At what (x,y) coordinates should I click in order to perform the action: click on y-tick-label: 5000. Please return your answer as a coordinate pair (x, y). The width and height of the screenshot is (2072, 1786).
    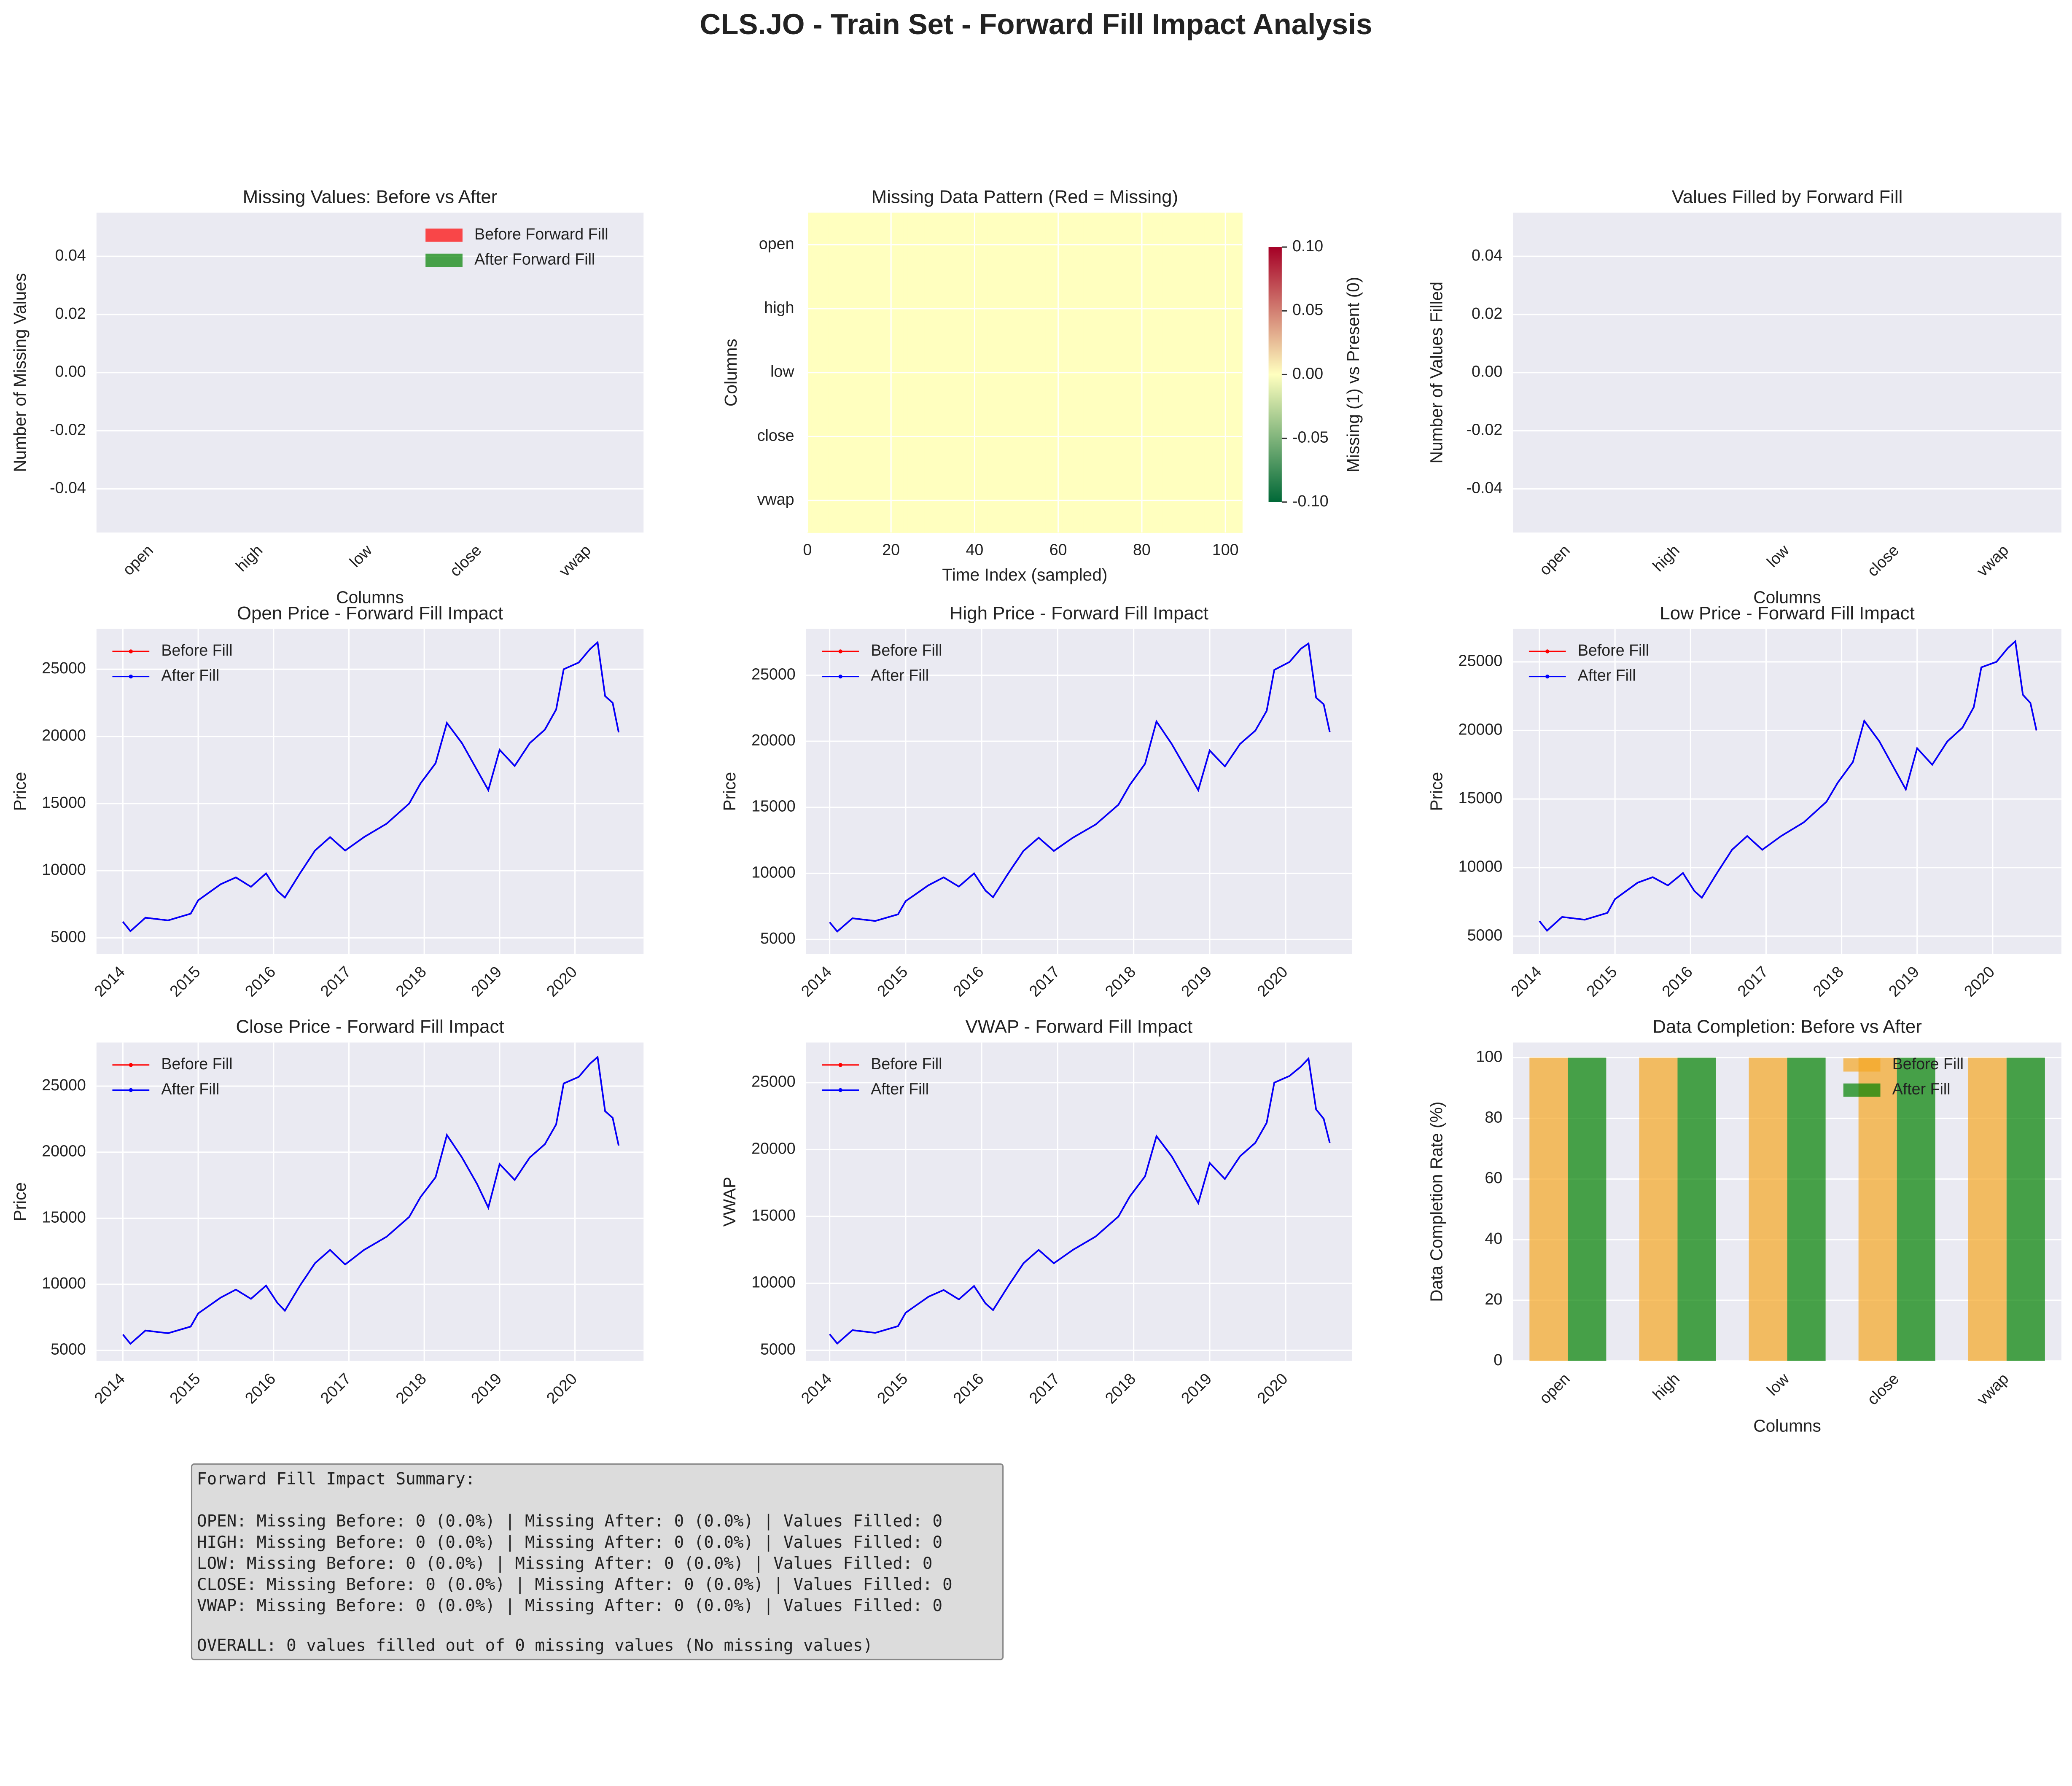
    Looking at the image, I should click on (68, 1349).